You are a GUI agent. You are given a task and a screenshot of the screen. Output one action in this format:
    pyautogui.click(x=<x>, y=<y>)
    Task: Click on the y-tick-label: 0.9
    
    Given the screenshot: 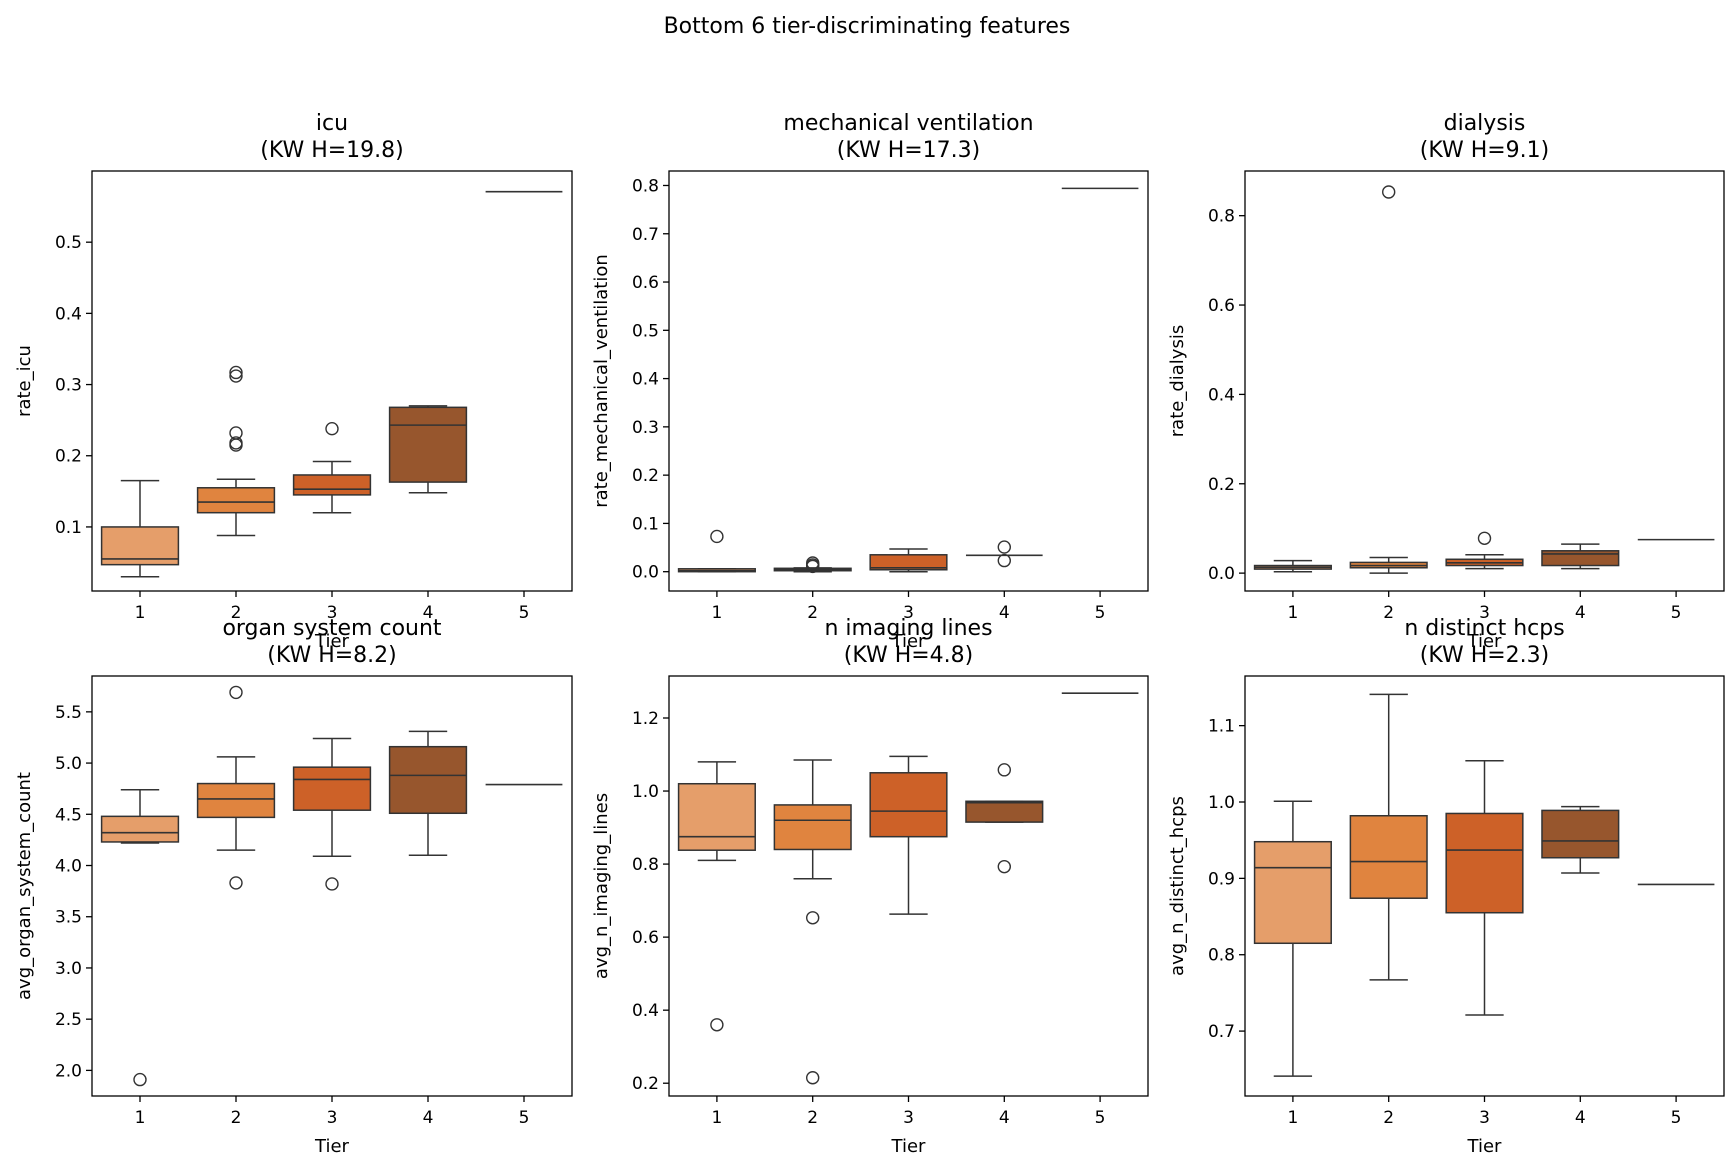 What is the action you would take?
    pyautogui.click(x=1221, y=879)
    